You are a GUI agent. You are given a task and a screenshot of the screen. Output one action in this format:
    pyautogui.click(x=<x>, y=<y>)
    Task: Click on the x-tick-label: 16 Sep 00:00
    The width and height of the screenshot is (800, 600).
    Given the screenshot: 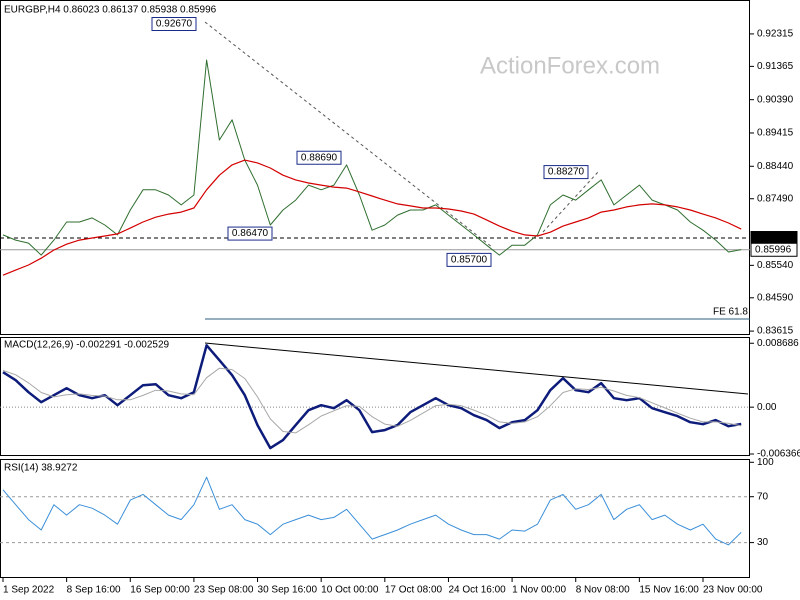 What is the action you would take?
    pyautogui.click(x=160, y=590)
    